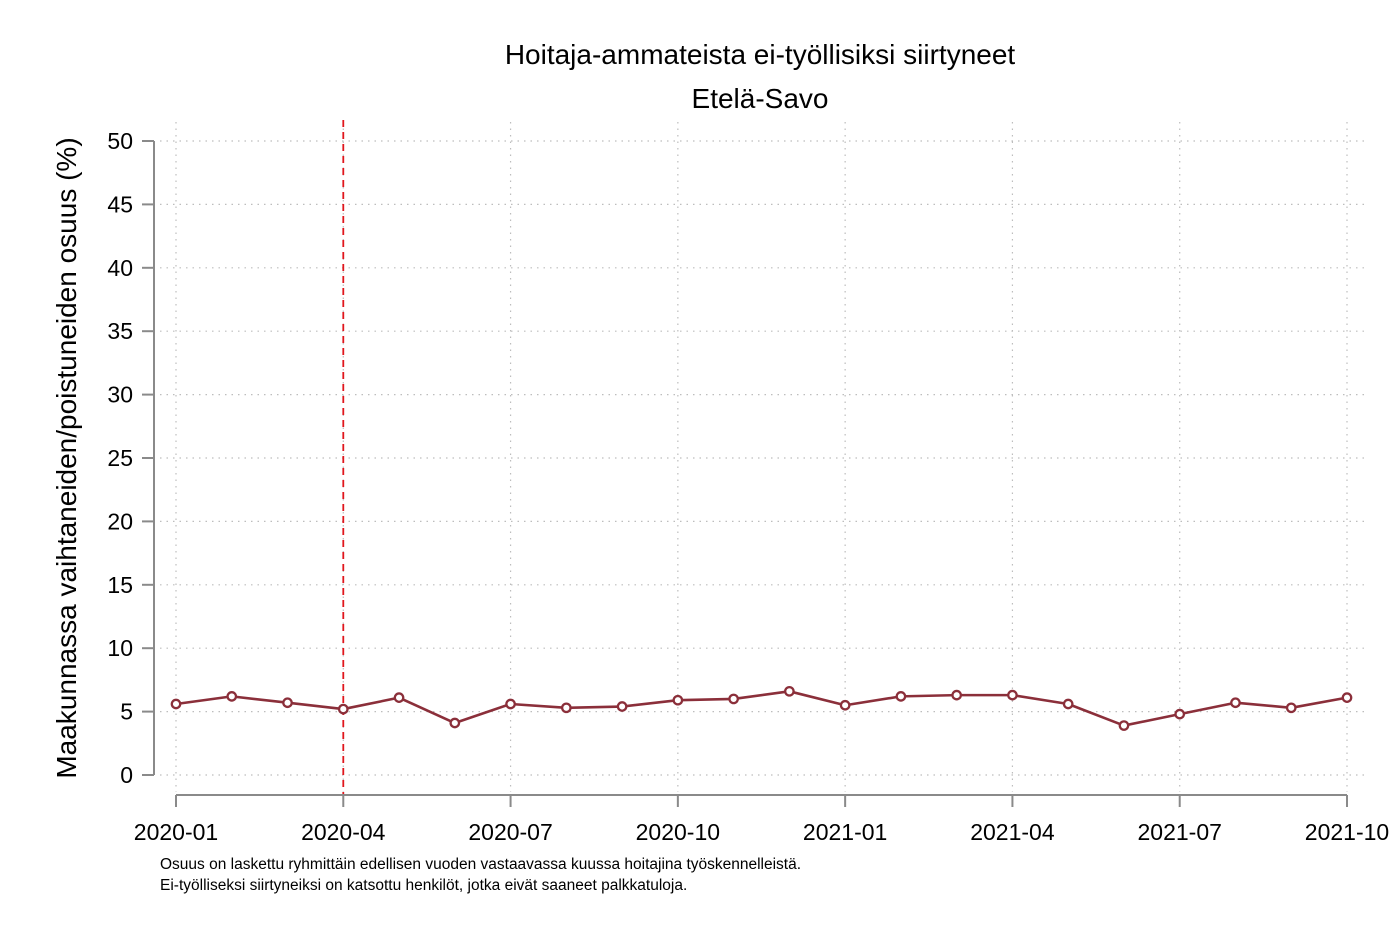 This screenshot has height=933, width=1400. I want to click on x-tick-label: 2021-10, so click(1347, 832).